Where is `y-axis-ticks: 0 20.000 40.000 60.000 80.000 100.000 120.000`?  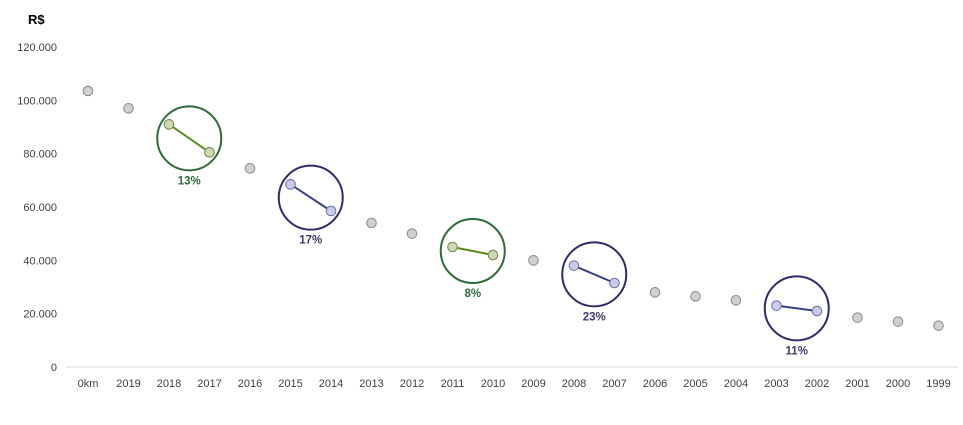
y-axis-ticks: 0 20.000 40.000 60.000 80.000 100.000 120.000 is located at coordinates (37, 208).